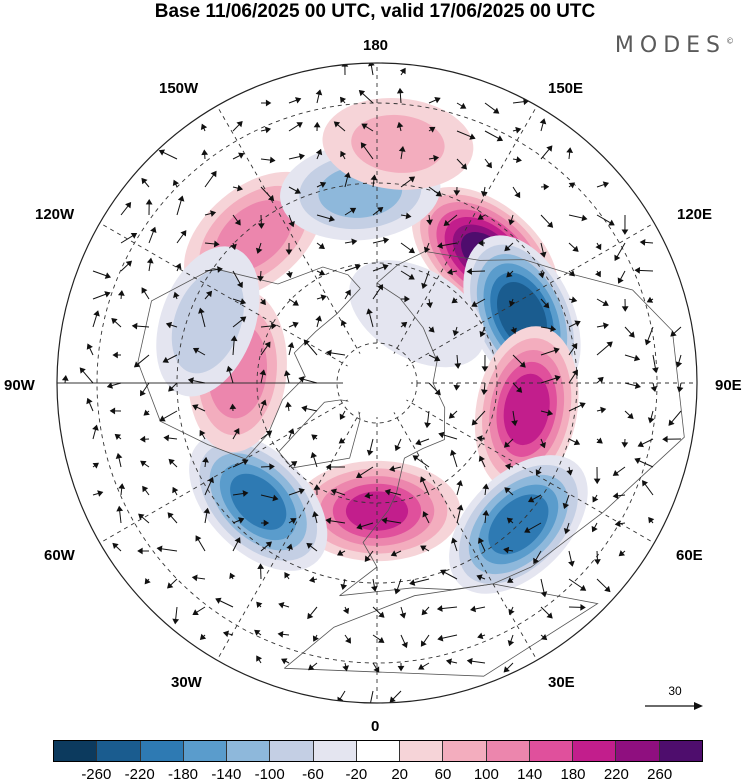  I want to click on anomaly-neg-eurasia, so click(518, 524).